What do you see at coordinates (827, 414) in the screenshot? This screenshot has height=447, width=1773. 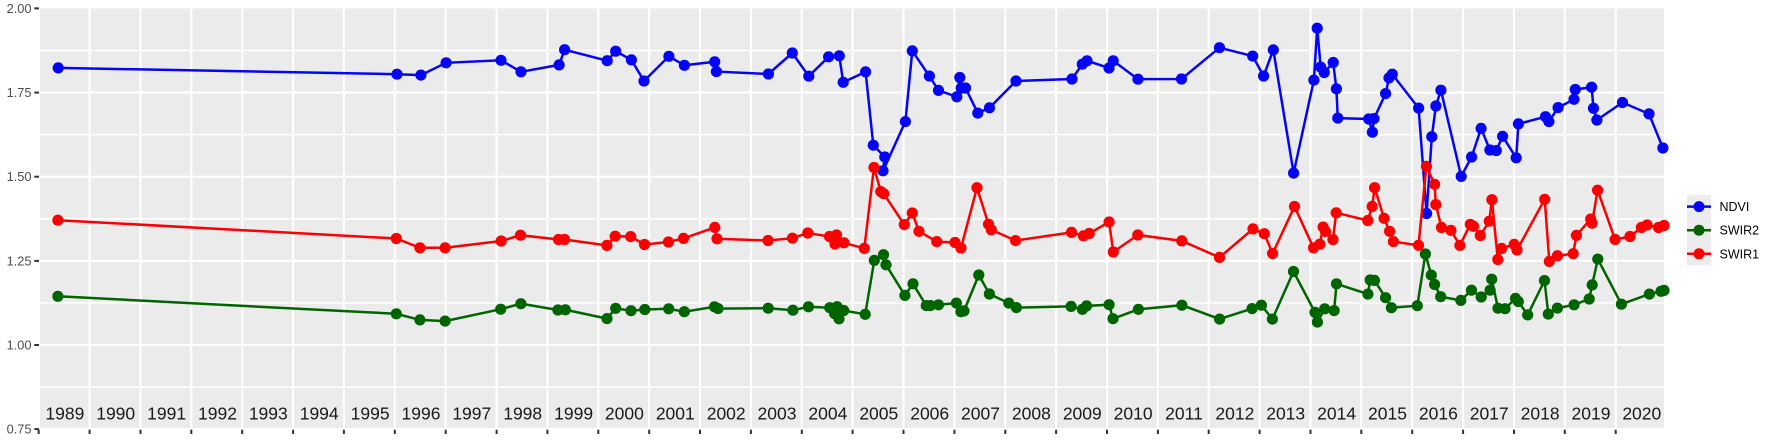 I see `svg-text: 2004` at bounding box center [827, 414].